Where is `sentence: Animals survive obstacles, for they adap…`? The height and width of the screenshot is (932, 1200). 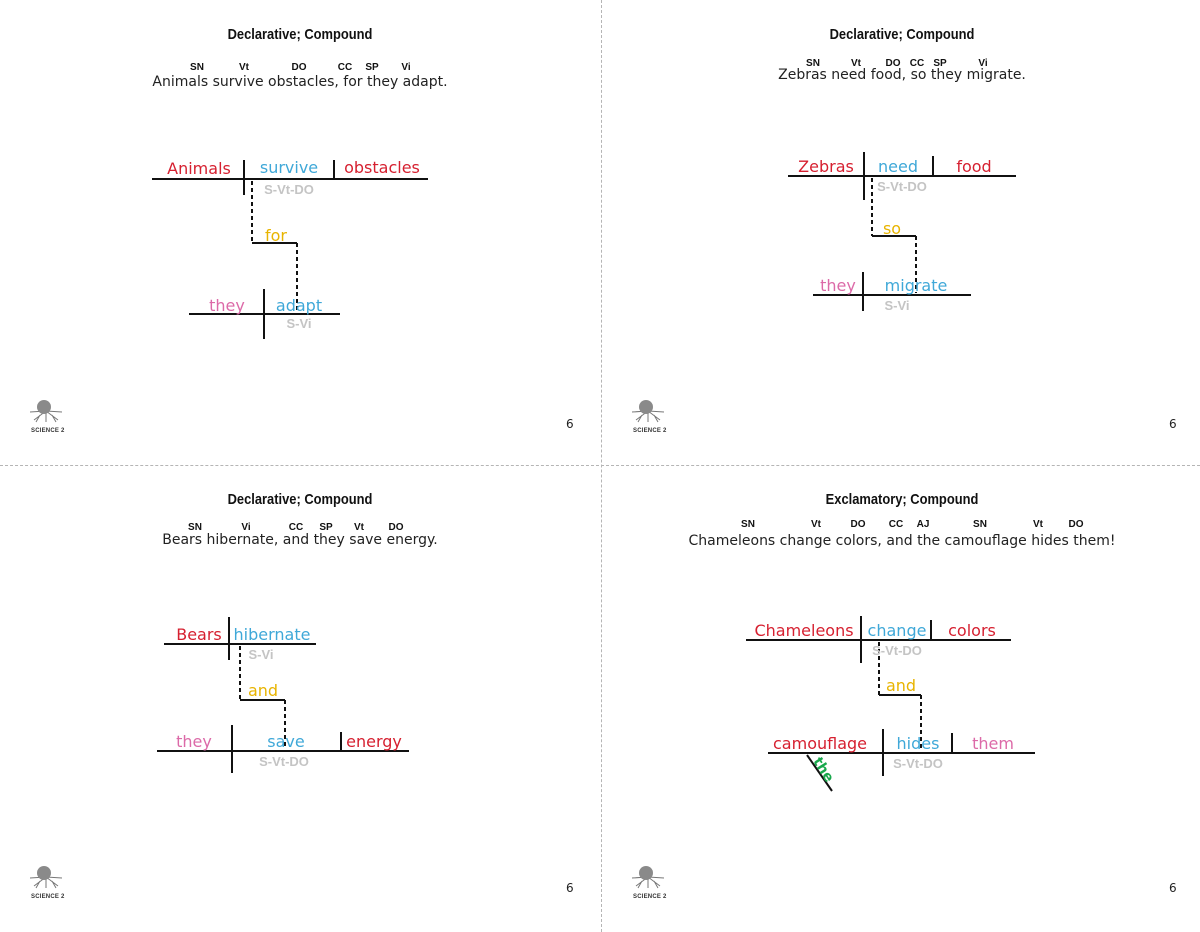 sentence: Animals survive obstacles, for they adap… is located at coordinates (300, 82).